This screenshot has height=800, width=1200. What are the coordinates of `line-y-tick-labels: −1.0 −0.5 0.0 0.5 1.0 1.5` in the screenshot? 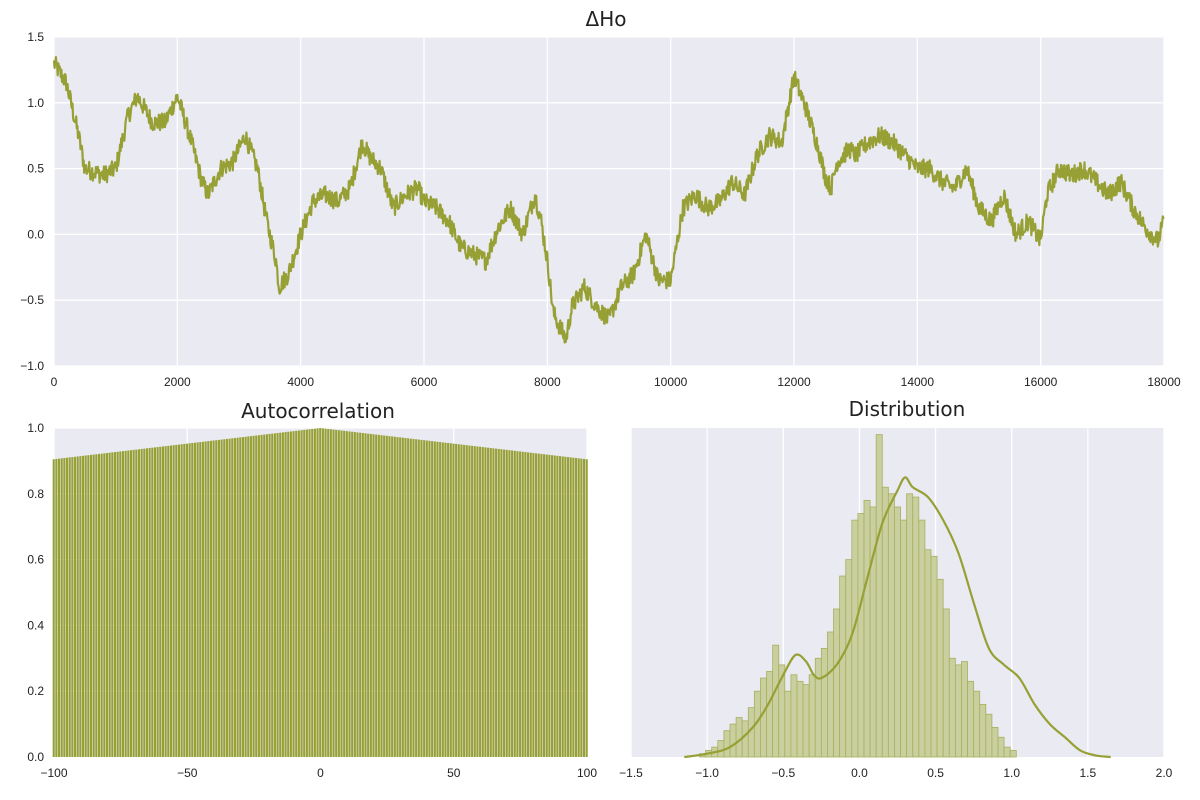 It's located at (32, 201).